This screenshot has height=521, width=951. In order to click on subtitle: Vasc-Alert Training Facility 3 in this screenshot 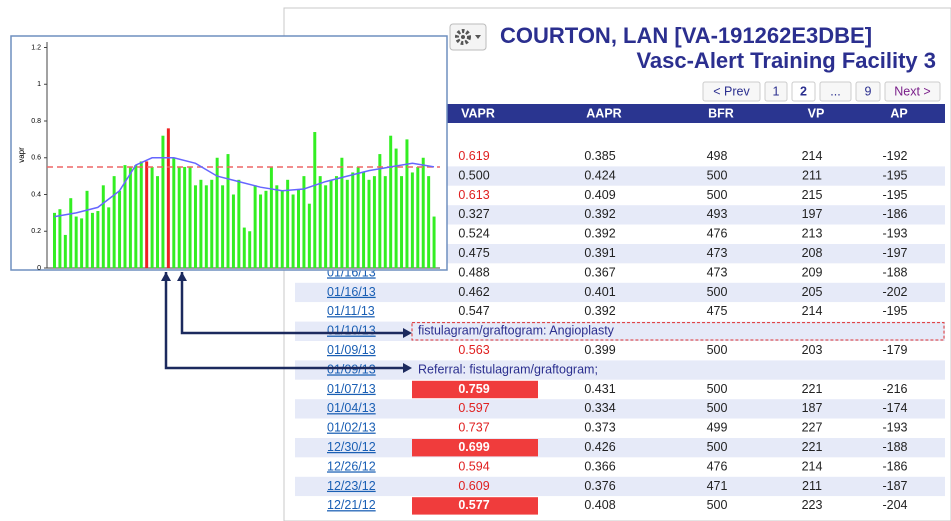, I will do `click(786, 60)`.